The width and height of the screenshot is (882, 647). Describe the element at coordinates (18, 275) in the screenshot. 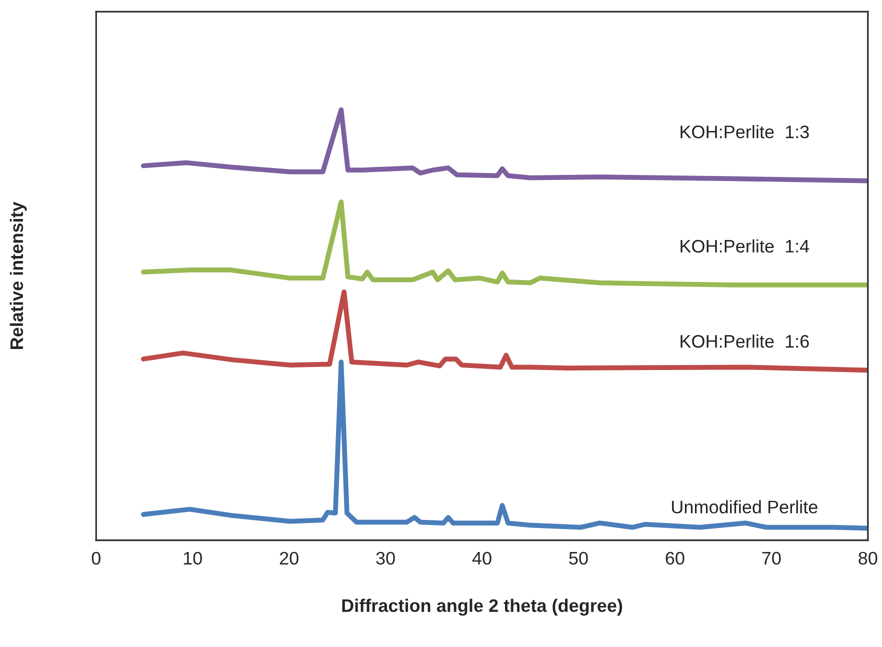

I see `y-axis-title: Relative intensity` at that location.